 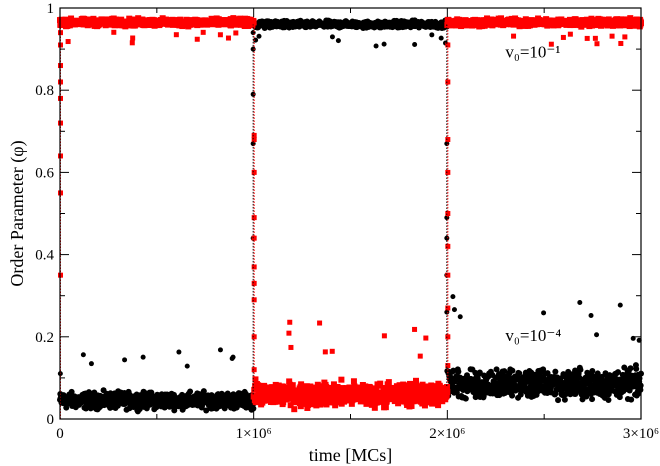 What do you see at coordinates (641, 434) in the screenshot?
I see `x-tick-label: 3×10⁶` at bounding box center [641, 434].